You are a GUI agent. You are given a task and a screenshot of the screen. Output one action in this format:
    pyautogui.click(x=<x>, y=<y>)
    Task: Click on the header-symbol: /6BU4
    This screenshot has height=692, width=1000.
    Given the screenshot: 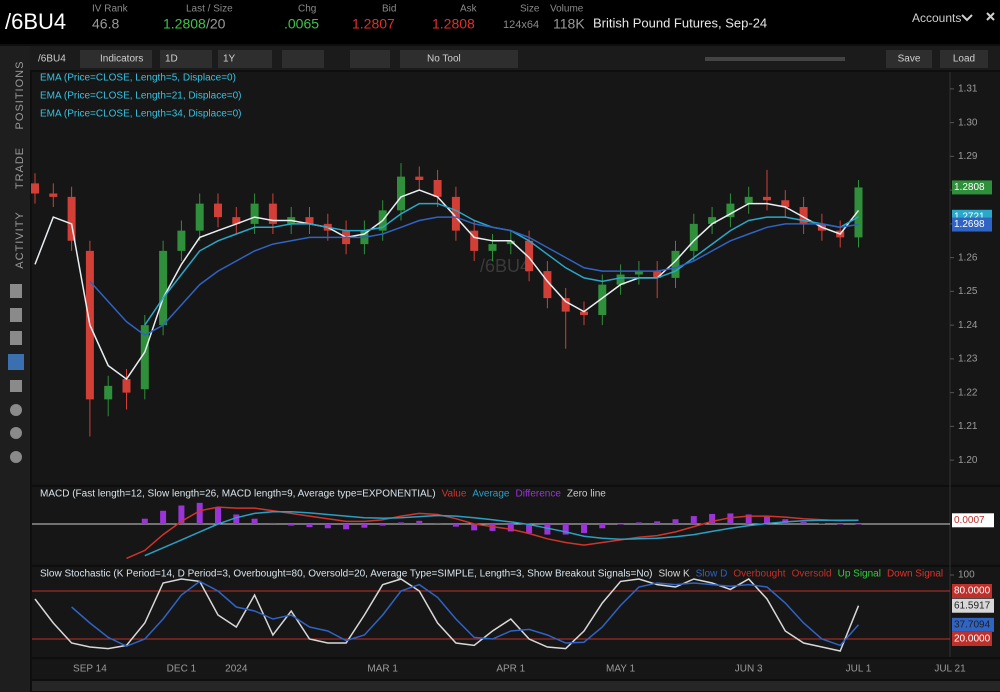 What is the action you would take?
    pyautogui.click(x=35, y=21)
    